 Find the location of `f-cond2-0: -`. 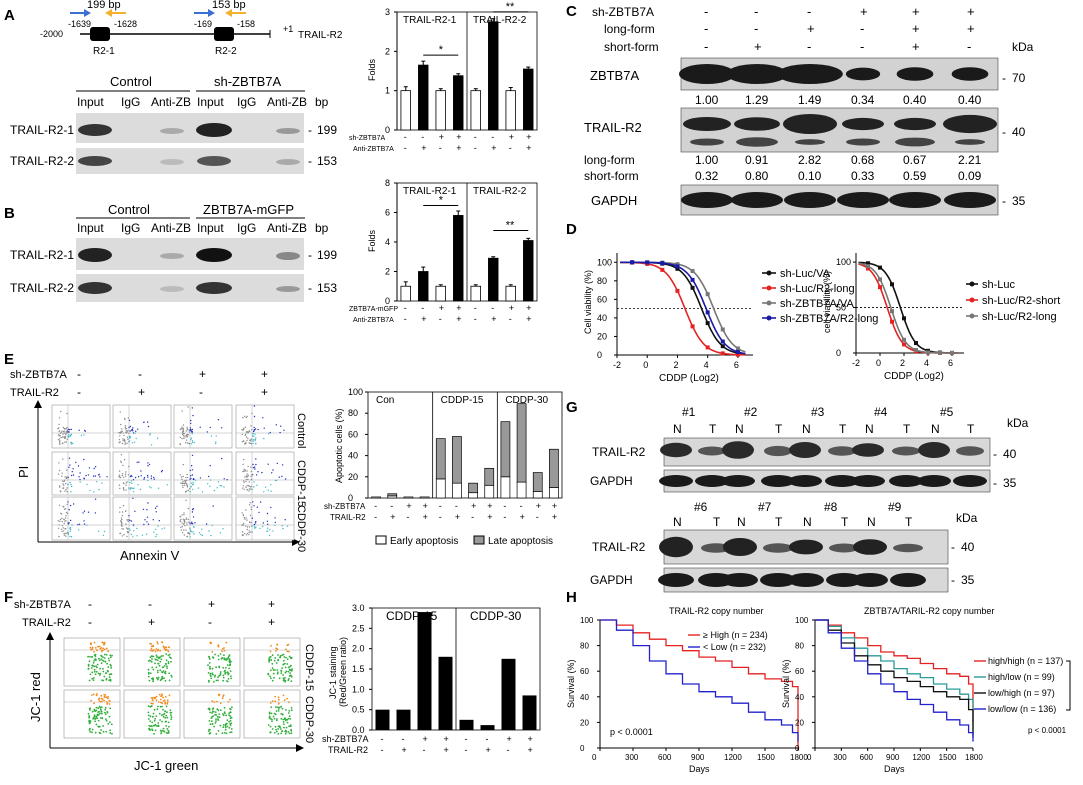

f-cond2-0: - is located at coordinates (90, 622).